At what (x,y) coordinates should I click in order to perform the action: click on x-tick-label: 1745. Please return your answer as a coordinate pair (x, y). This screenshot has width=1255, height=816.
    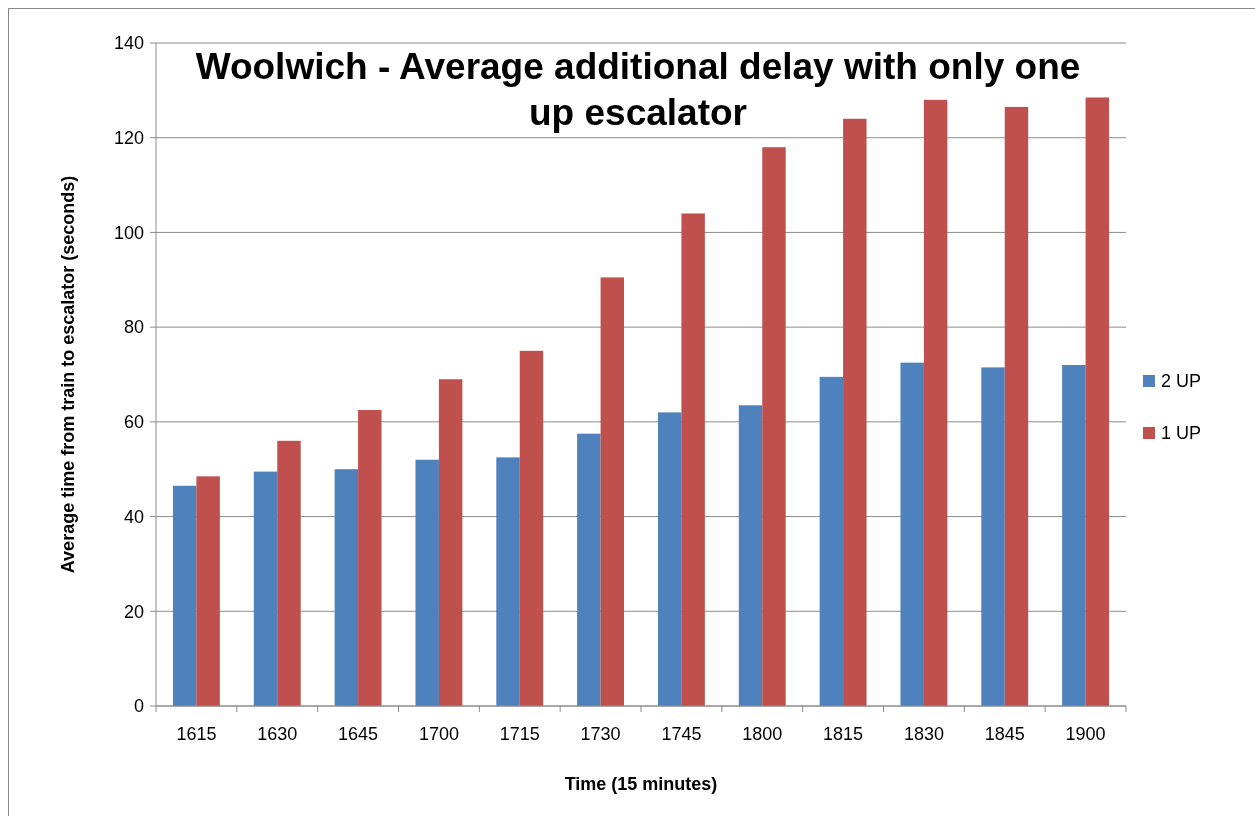
    Looking at the image, I should click on (681, 734).